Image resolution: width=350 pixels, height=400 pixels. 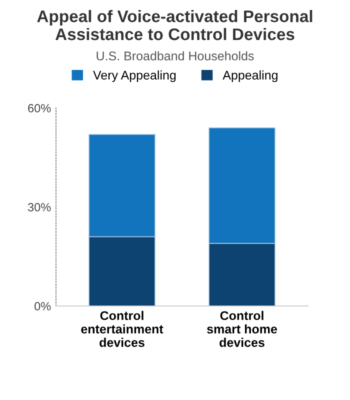 What do you see at coordinates (242, 328) in the screenshot?
I see `x-tick-label: Control smart home devices` at bounding box center [242, 328].